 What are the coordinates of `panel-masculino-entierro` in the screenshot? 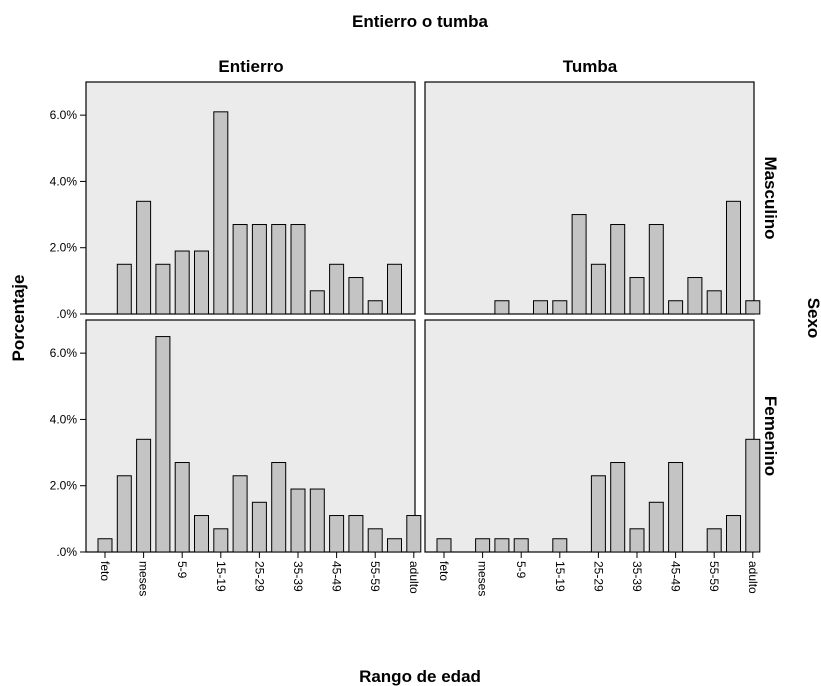 It's located at (250, 198).